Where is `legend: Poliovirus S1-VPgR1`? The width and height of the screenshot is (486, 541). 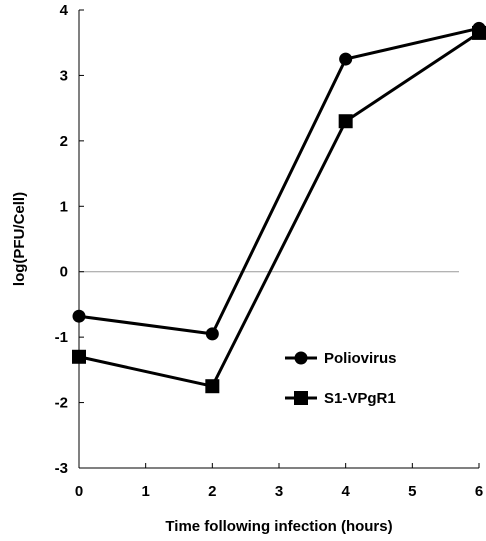 legend: Poliovirus S1-VPgR1 is located at coordinates (341, 378).